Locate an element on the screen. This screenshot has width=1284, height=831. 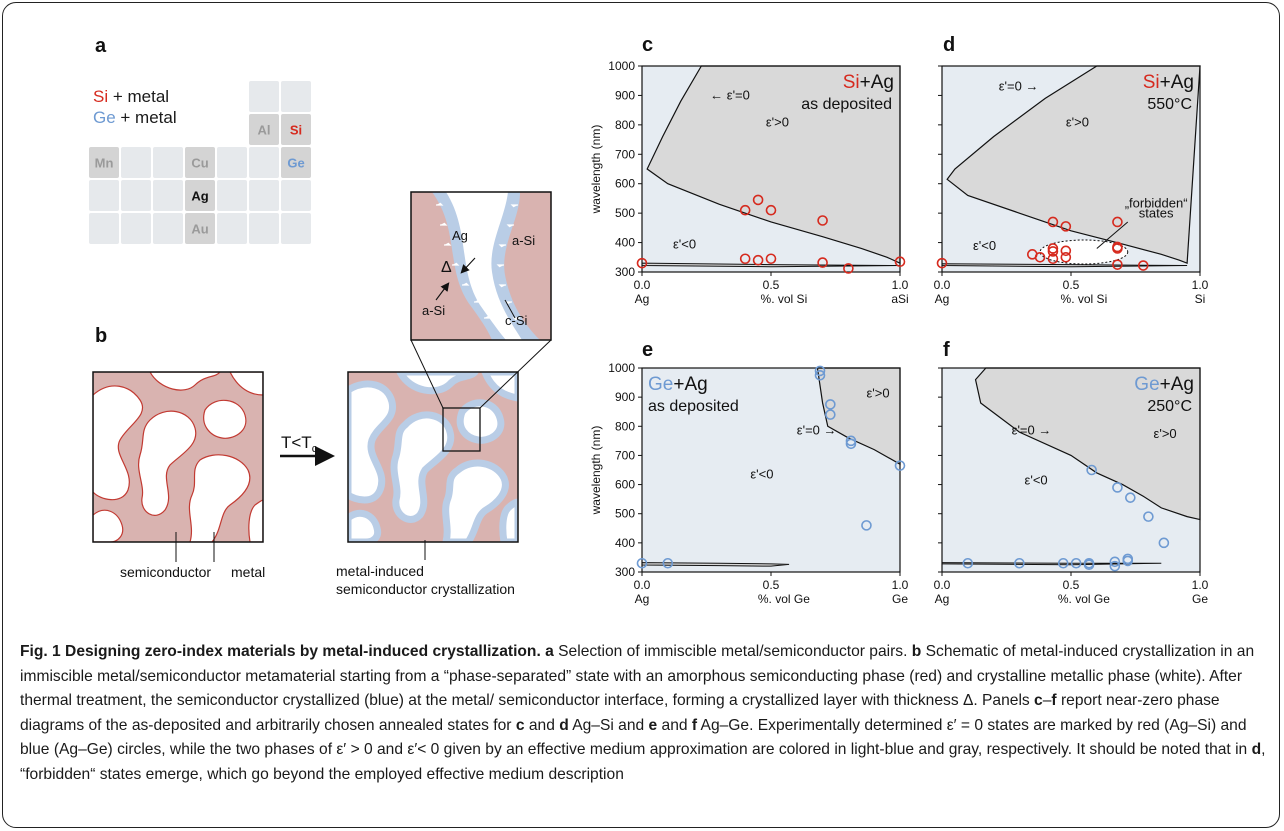
element-symbol-al: Al is located at coordinates (264, 130).